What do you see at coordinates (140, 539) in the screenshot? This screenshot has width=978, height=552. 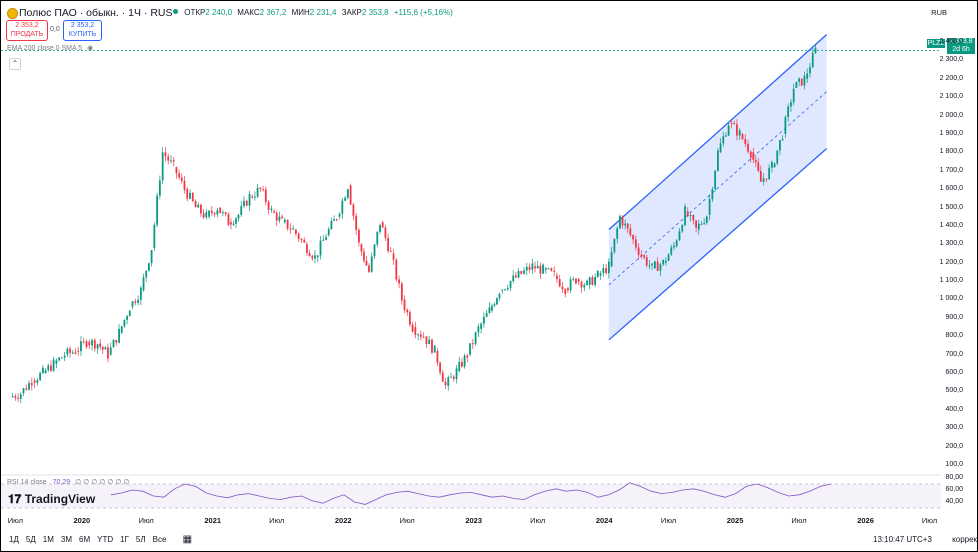 I see `range-button-7: 5Л` at bounding box center [140, 539].